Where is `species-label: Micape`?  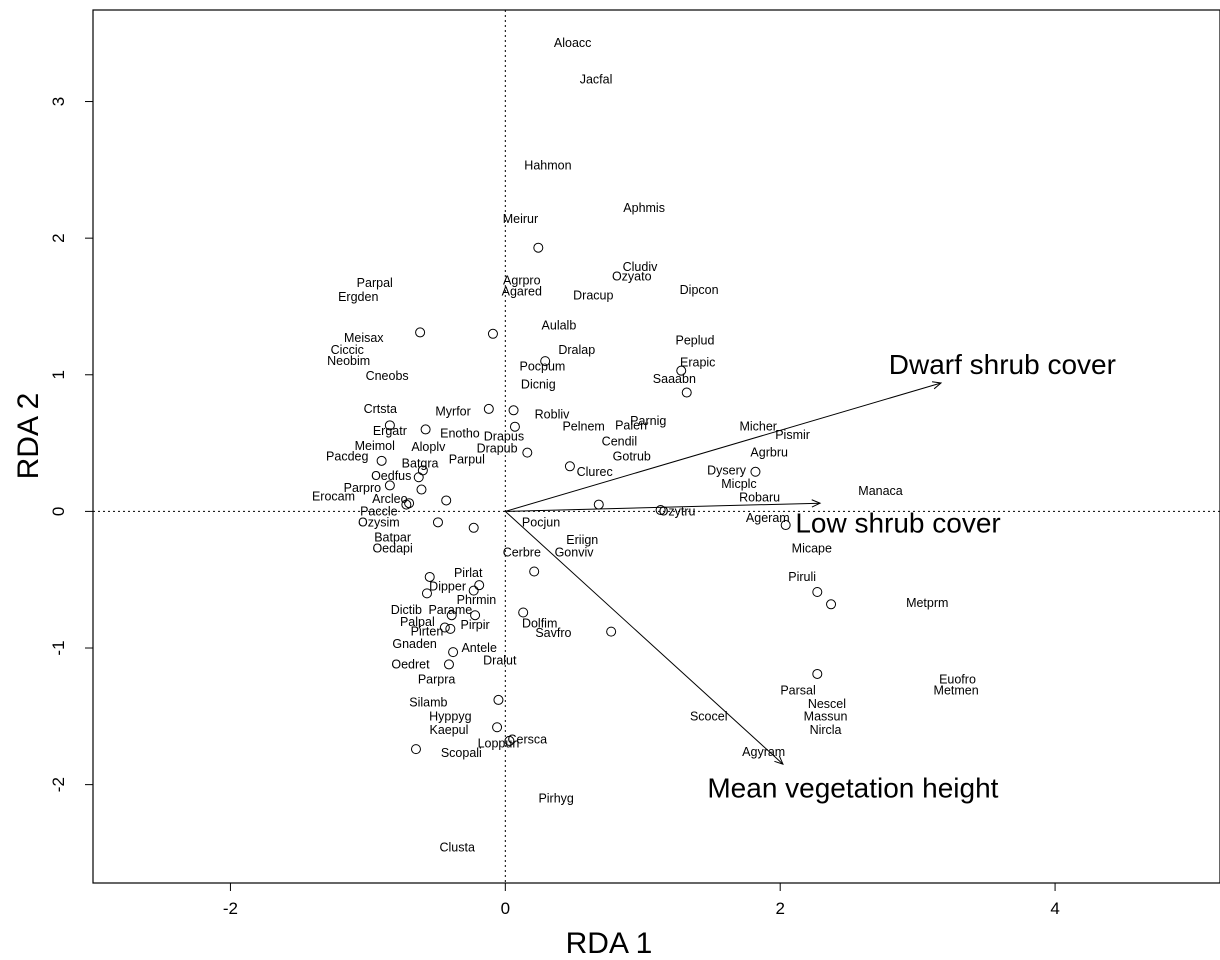 species-label: Micape is located at coordinates (812, 548).